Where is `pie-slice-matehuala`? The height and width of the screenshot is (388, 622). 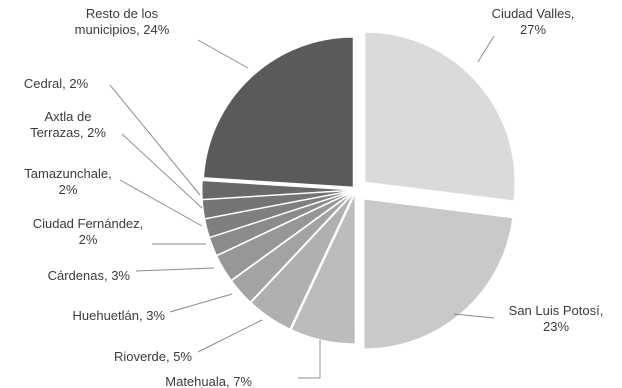 pie-slice-matehuala is located at coordinates (323, 269).